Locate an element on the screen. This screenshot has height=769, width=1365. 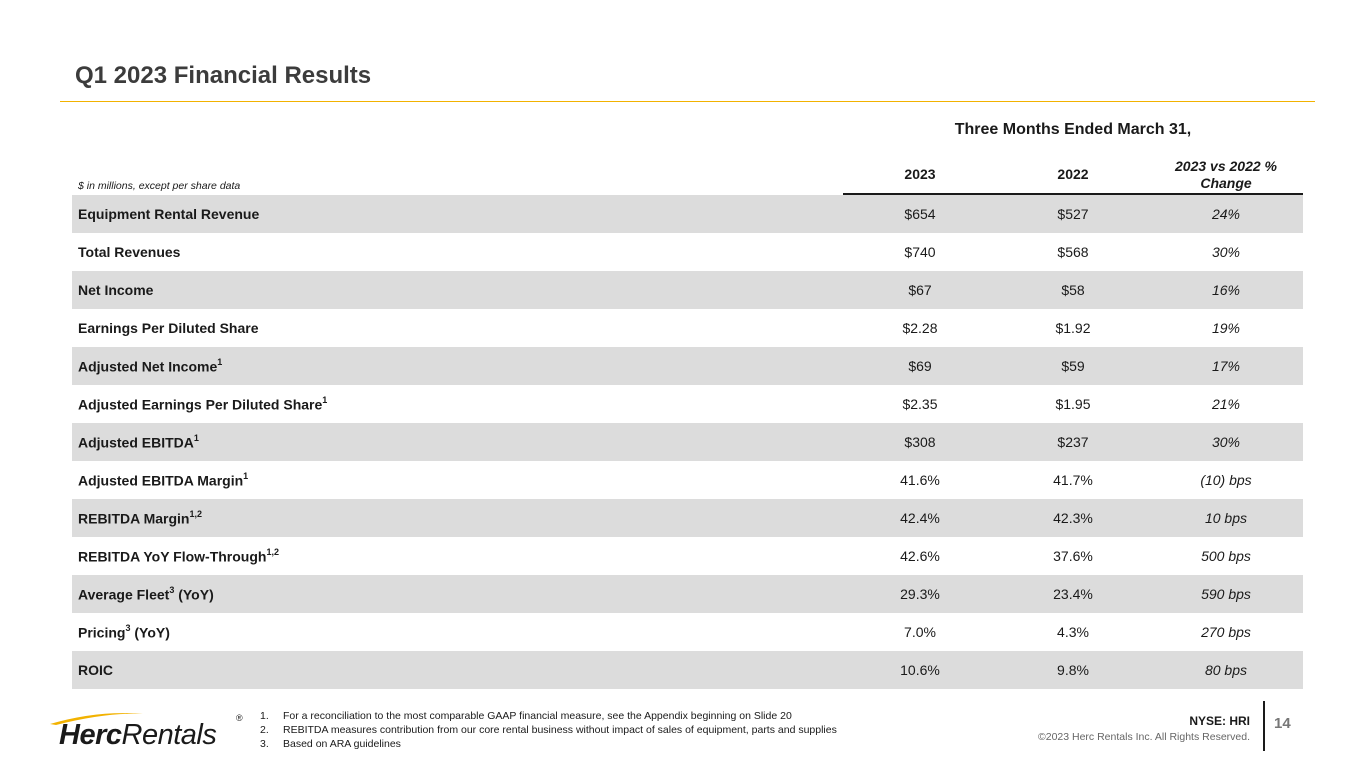
value-2022: 37.6% is located at coordinates (1073, 556).